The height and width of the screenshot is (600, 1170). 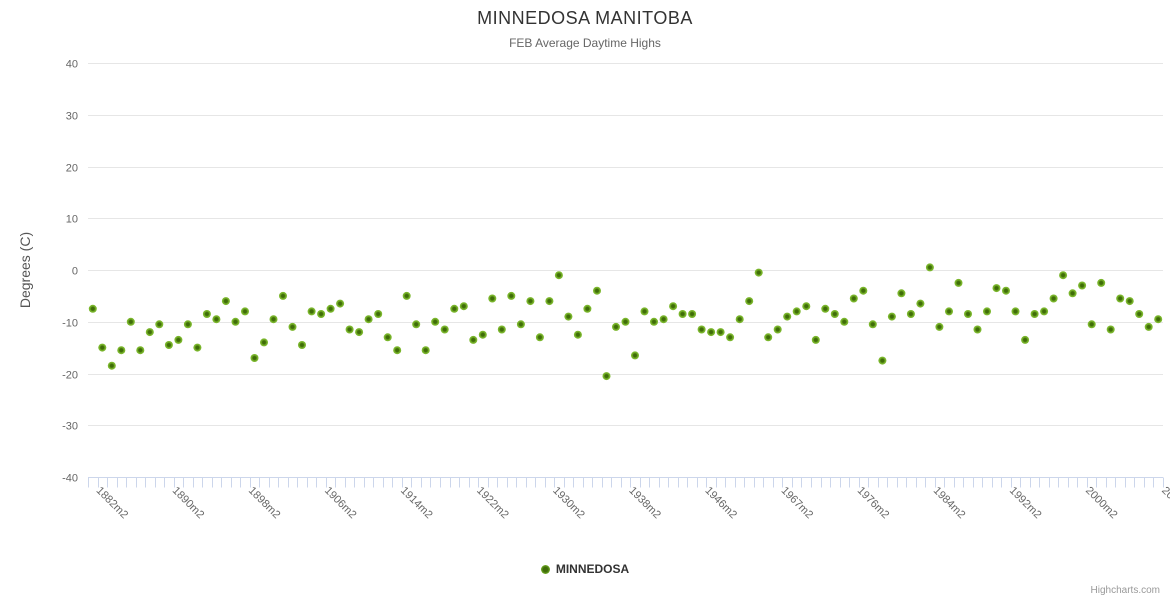 I want to click on legend-item-minnedosa: MINNEDOSA, so click(x=584, y=569).